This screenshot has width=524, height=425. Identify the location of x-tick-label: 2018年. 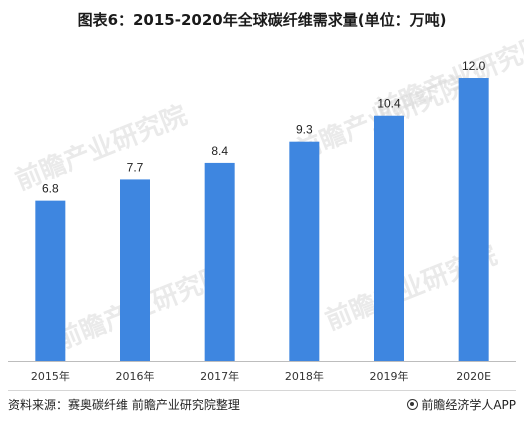
(304, 376).